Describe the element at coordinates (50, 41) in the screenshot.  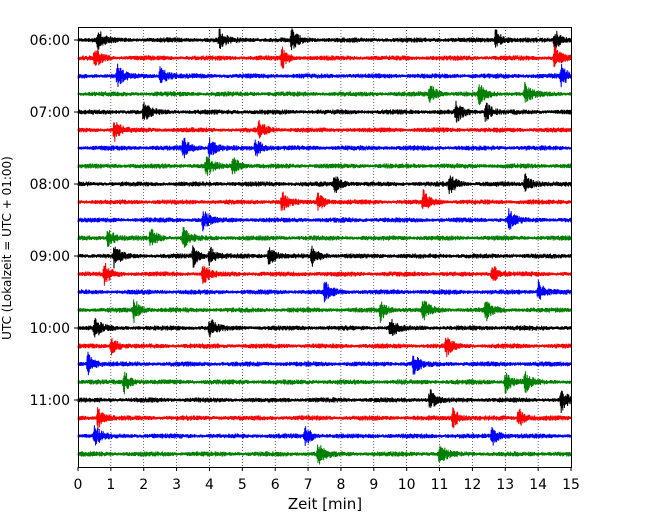
I see `y-tick-label-0: 06:00` at that location.